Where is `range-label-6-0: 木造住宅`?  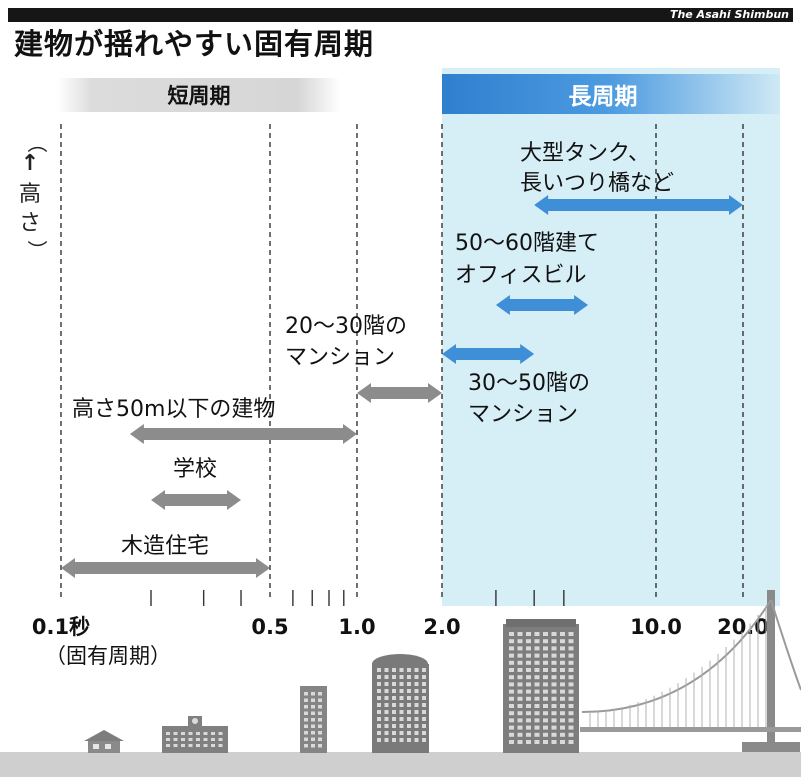
range-label-6-0: 木造住宅 is located at coordinates (165, 546).